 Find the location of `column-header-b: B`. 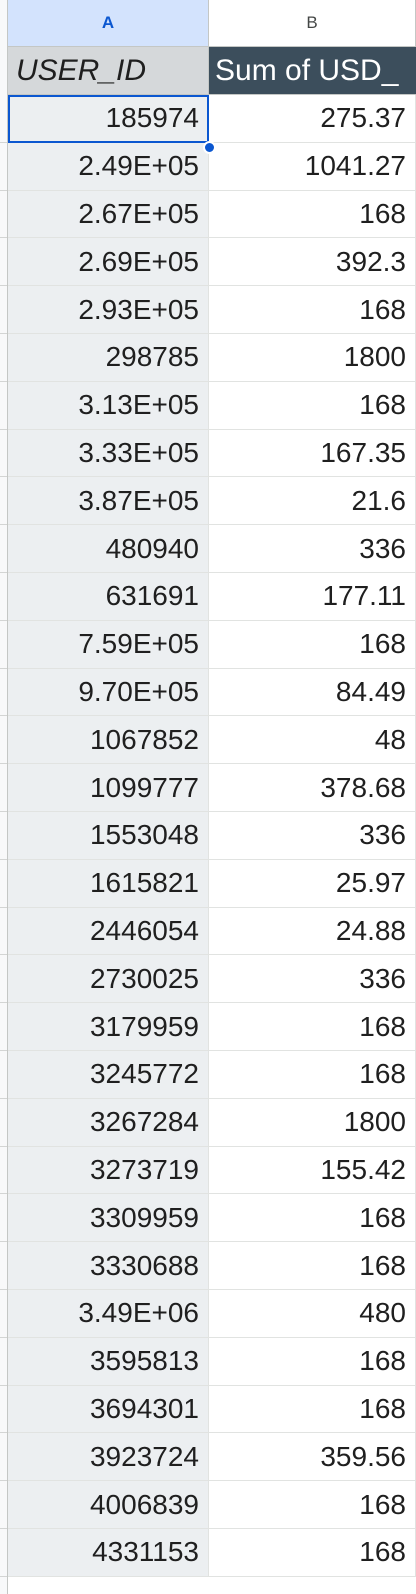

column-header-b: B is located at coordinates (312, 23).